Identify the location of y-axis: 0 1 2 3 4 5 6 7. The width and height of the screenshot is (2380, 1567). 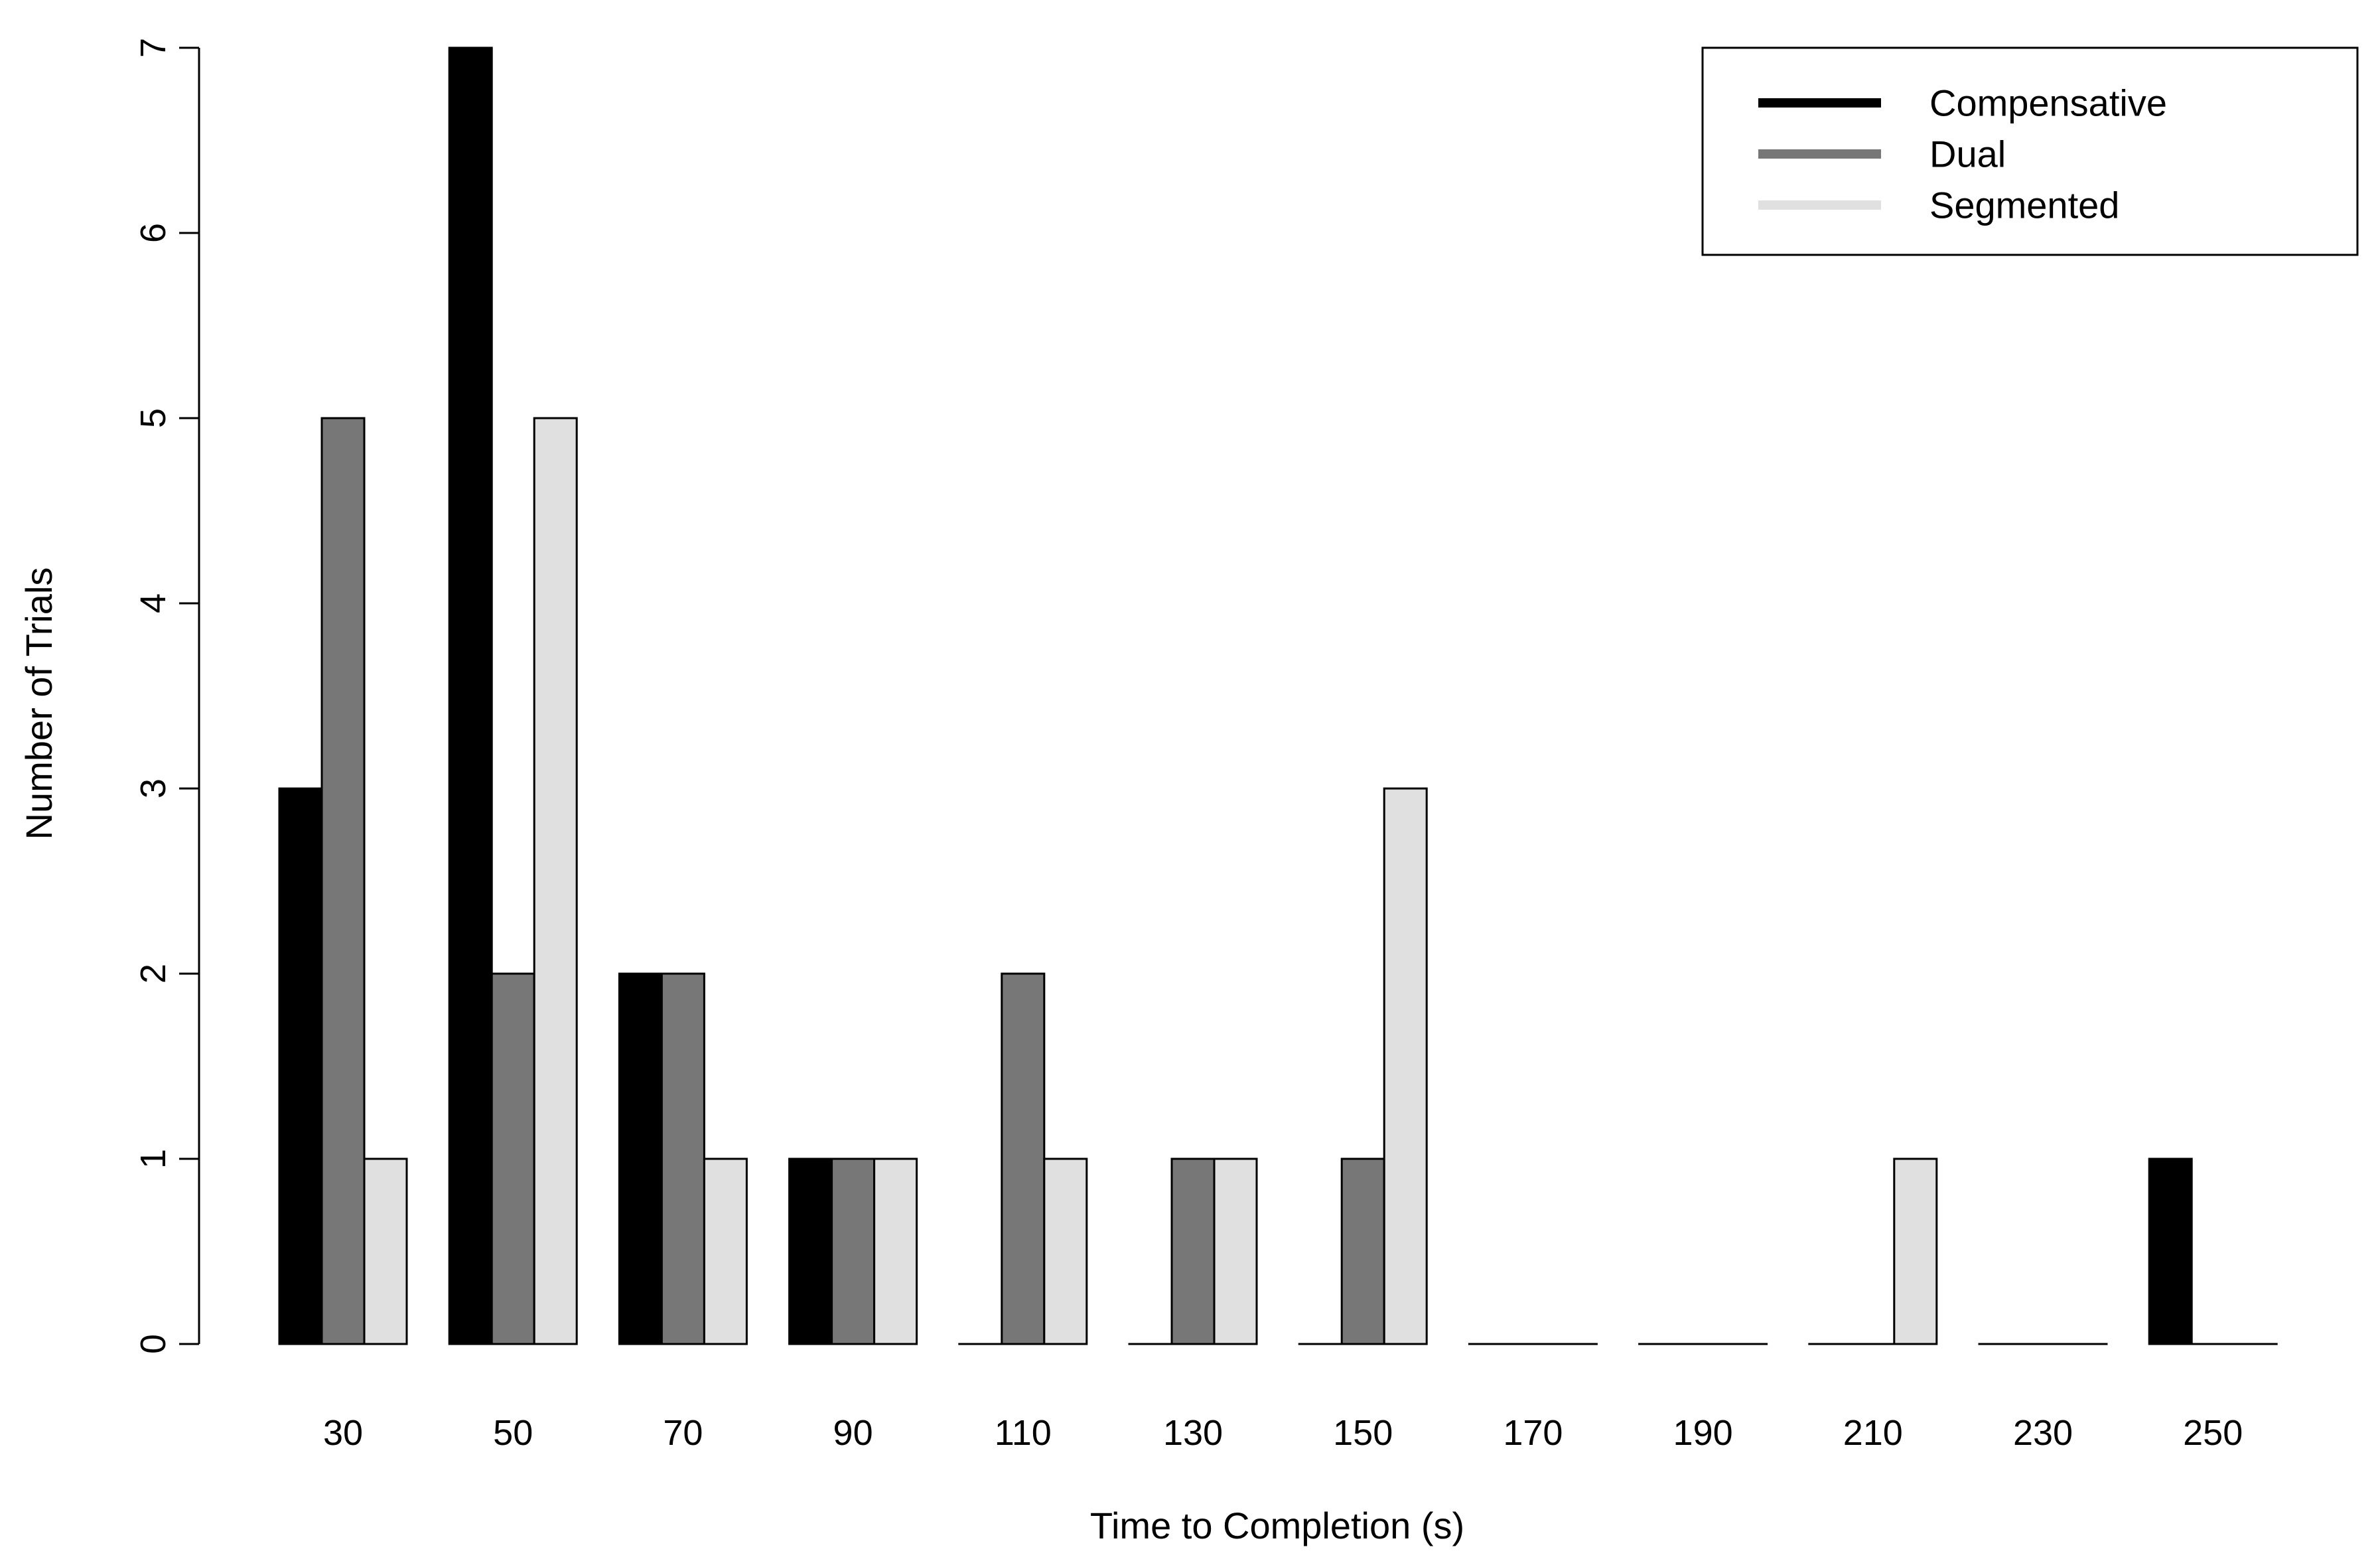
(166, 696).